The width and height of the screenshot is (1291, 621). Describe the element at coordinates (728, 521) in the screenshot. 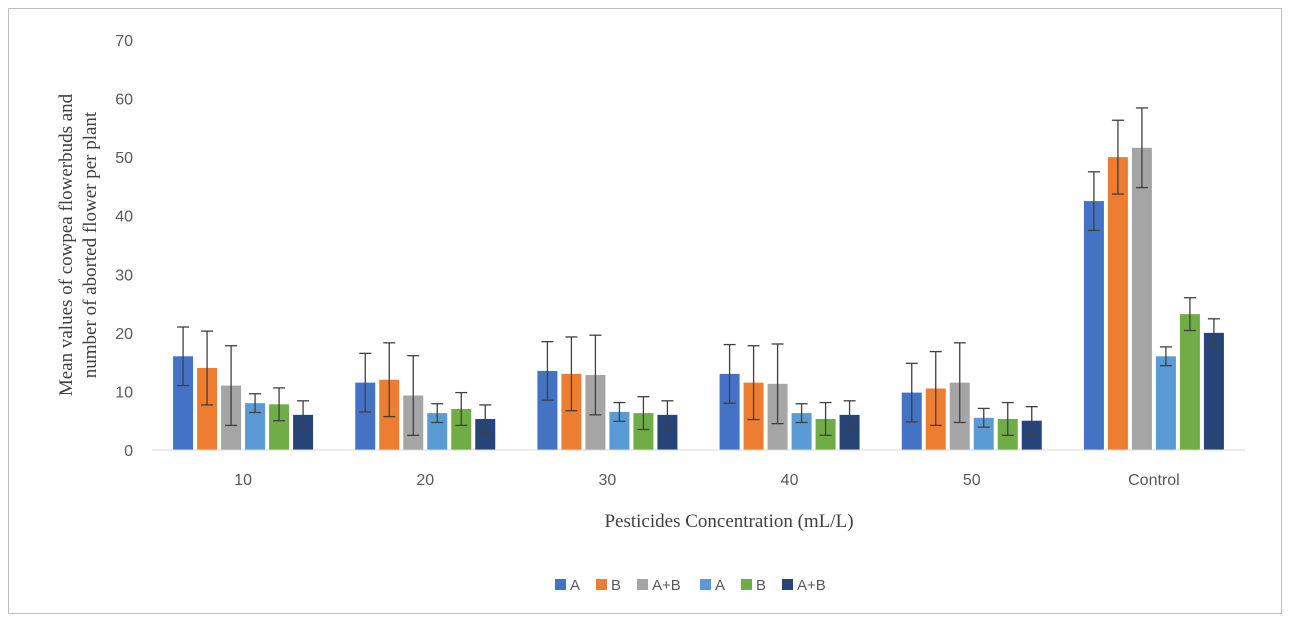

I see `x-axis-title: Pesticides Concentration (mL/L)` at that location.